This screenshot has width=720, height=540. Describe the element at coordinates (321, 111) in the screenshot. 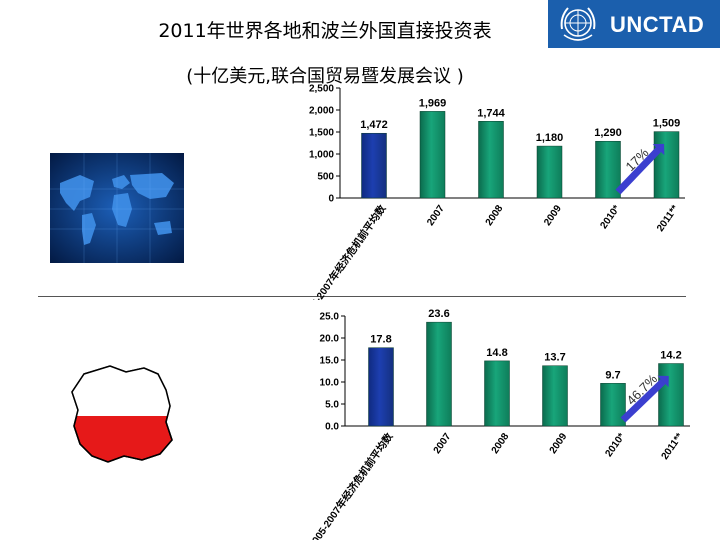

I see `y-tick-label: 2,000` at that location.